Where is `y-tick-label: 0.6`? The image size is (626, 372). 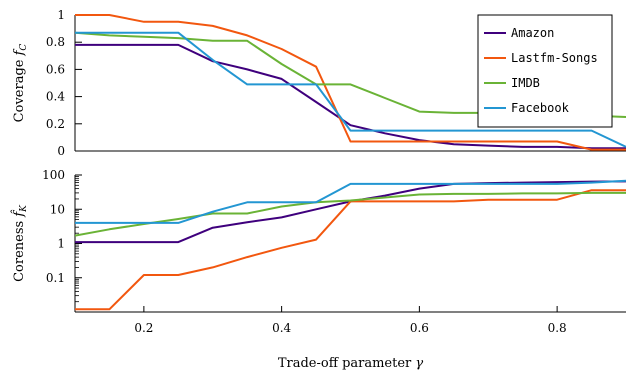 y-tick-label: 0.6 is located at coordinates (55, 69).